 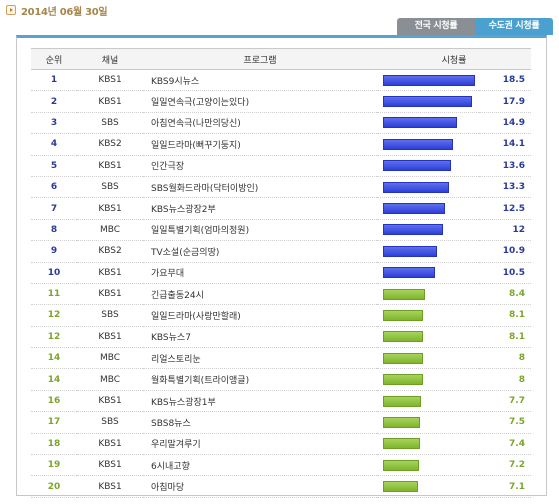 I want to click on rank-cell: 5, so click(x=54, y=166).